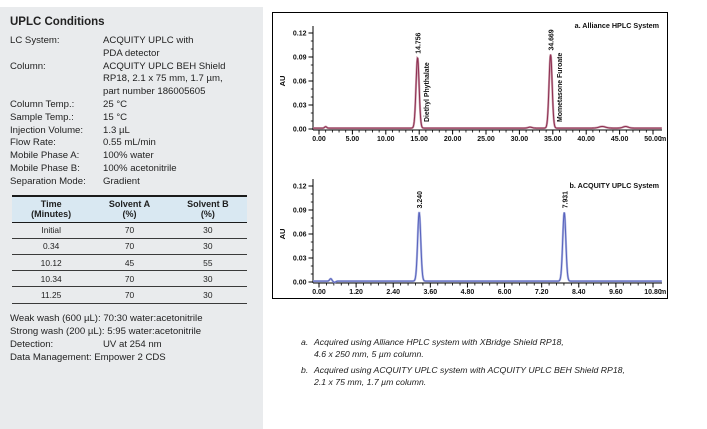 The width and height of the screenshot is (707, 429). What do you see at coordinates (300, 259) in the screenshot?
I see `y-tick-label: 0.03` at bounding box center [300, 259].